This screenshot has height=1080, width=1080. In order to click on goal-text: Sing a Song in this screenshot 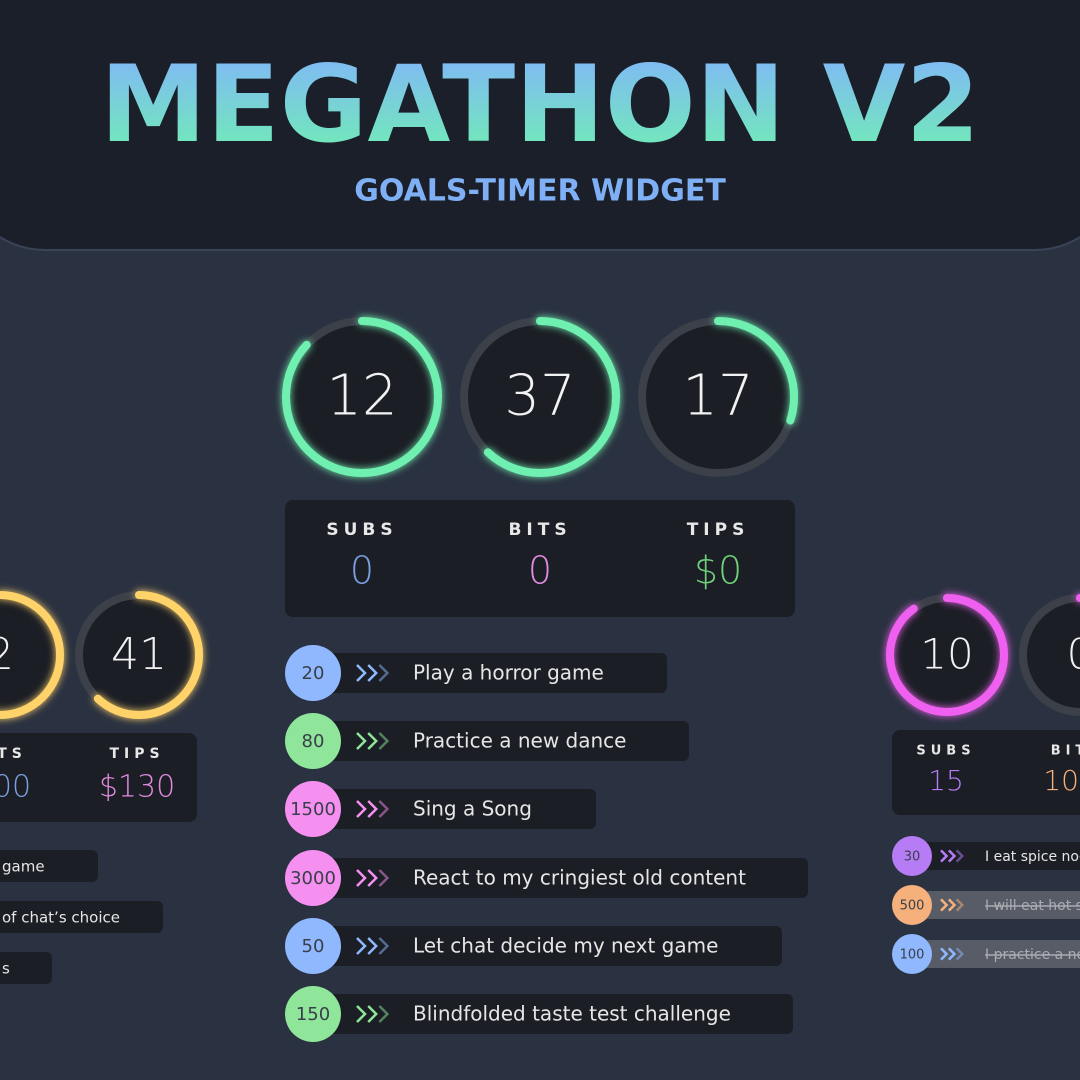, I will do `click(472, 809)`.